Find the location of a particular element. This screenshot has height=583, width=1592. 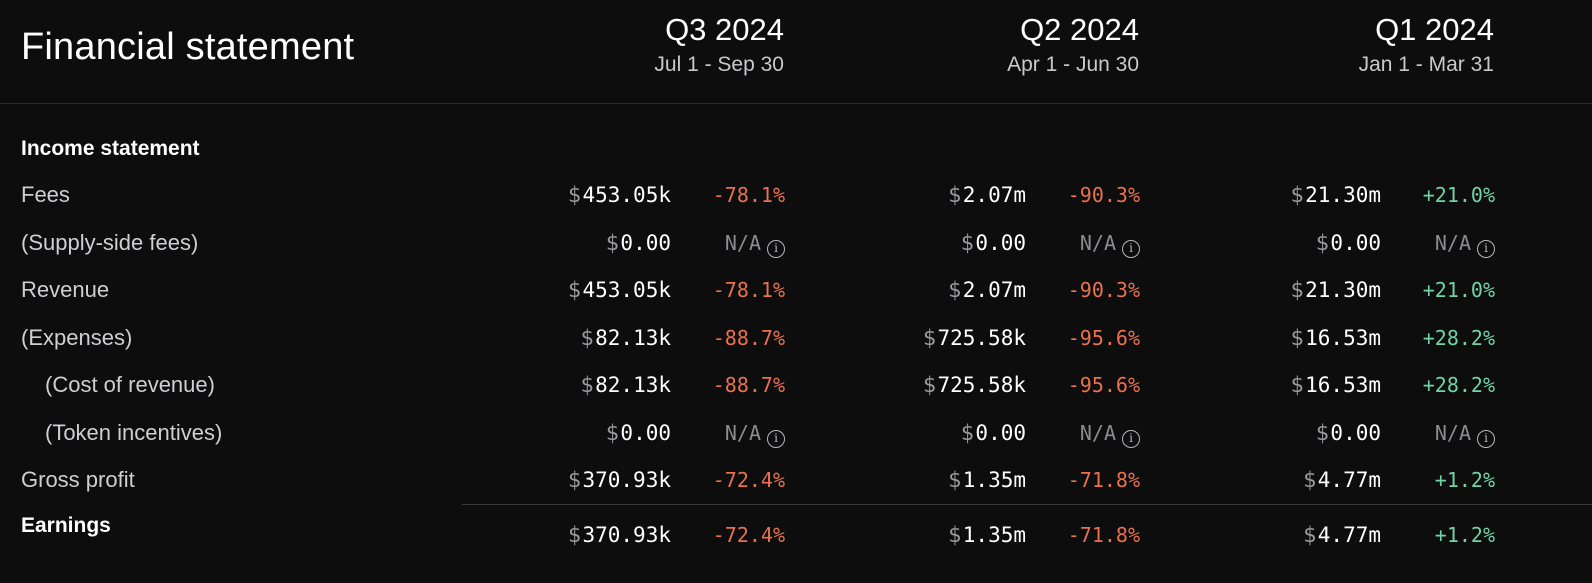

change-percent: -95.6% is located at coordinates (1080, 385).